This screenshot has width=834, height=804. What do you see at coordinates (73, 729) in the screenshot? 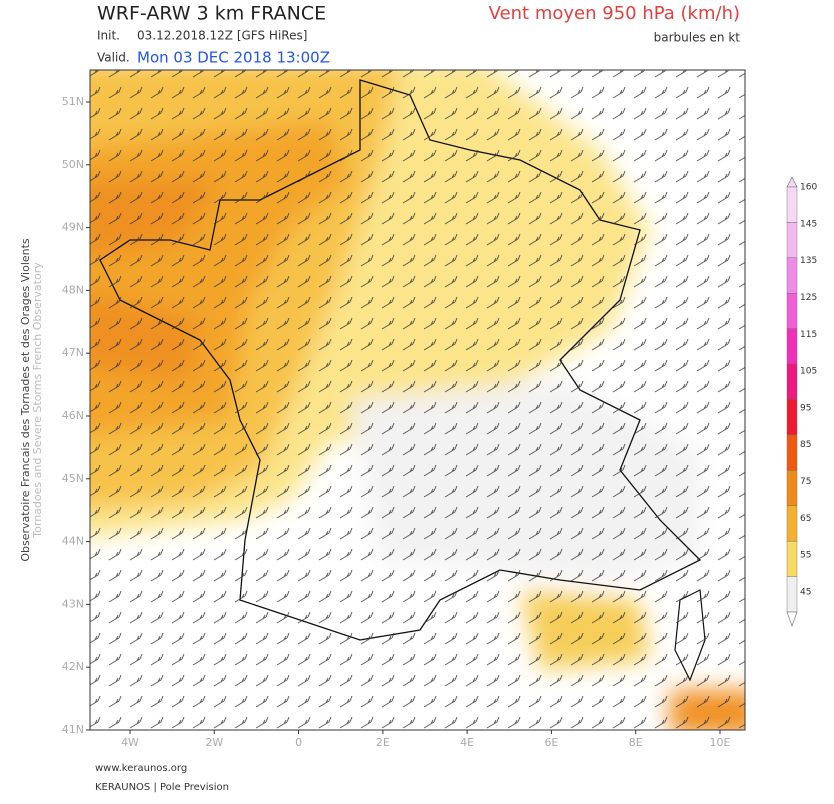
I see `lat-label: 41N` at bounding box center [73, 729].